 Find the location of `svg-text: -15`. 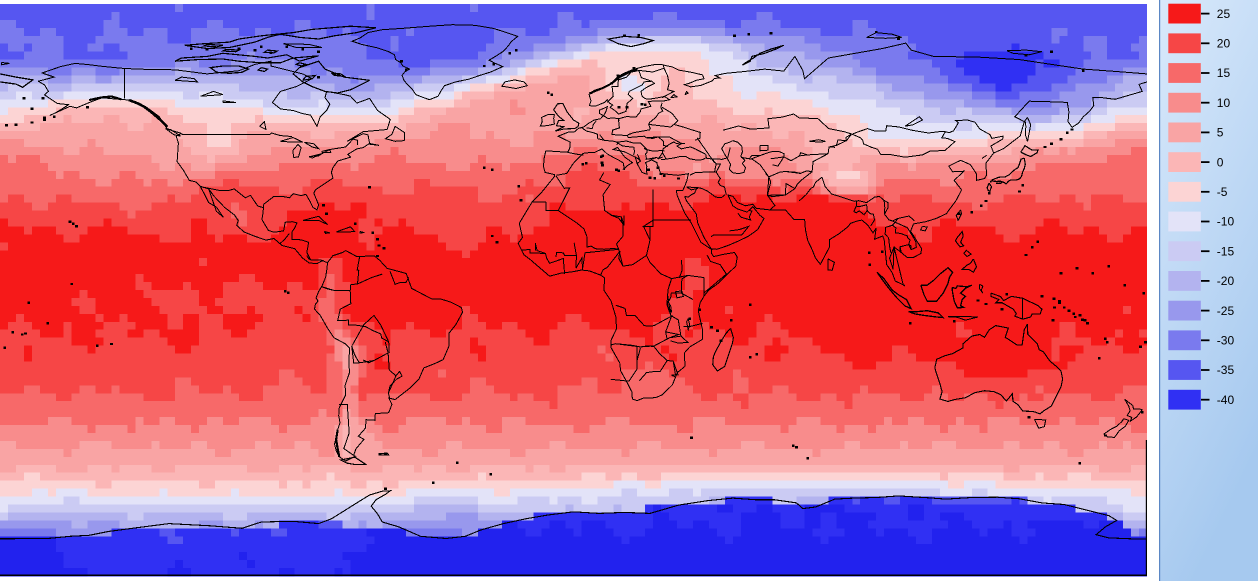

svg-text: -15 is located at coordinates (1226, 251).